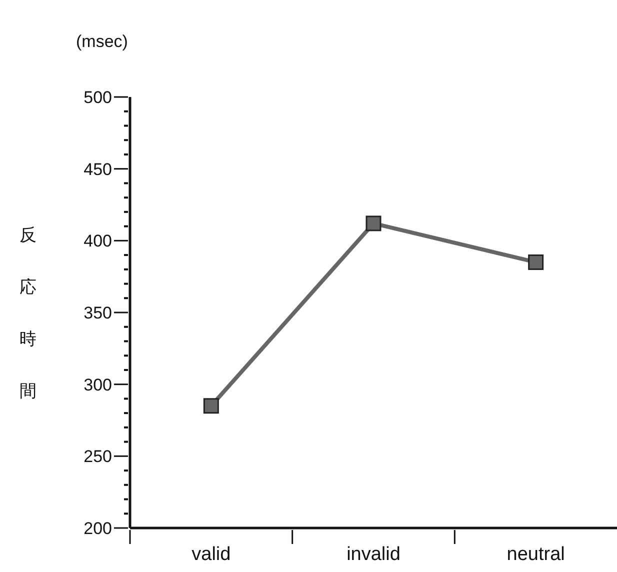 The width and height of the screenshot is (617, 572). Describe the element at coordinates (98, 528) in the screenshot. I see `y-tick-label: 200` at that location.